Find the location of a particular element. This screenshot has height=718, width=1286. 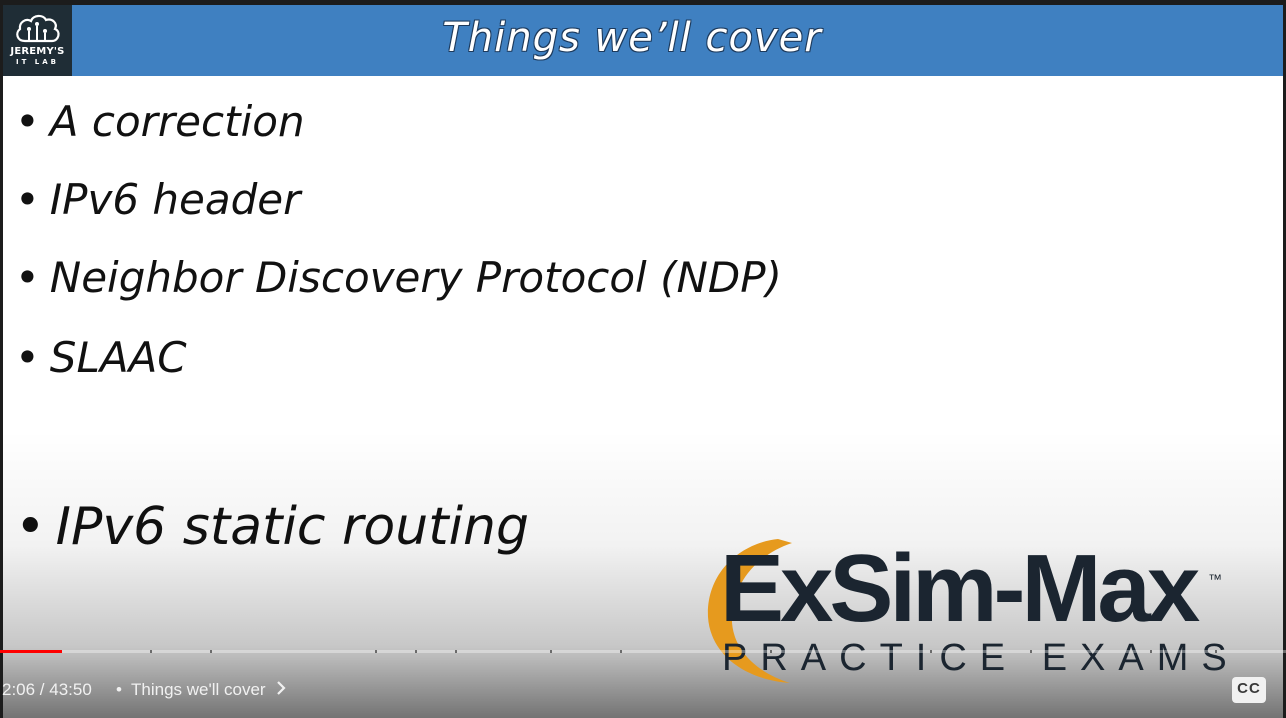

channel-logo: JEREMY'S IT LAB is located at coordinates (37, 40).